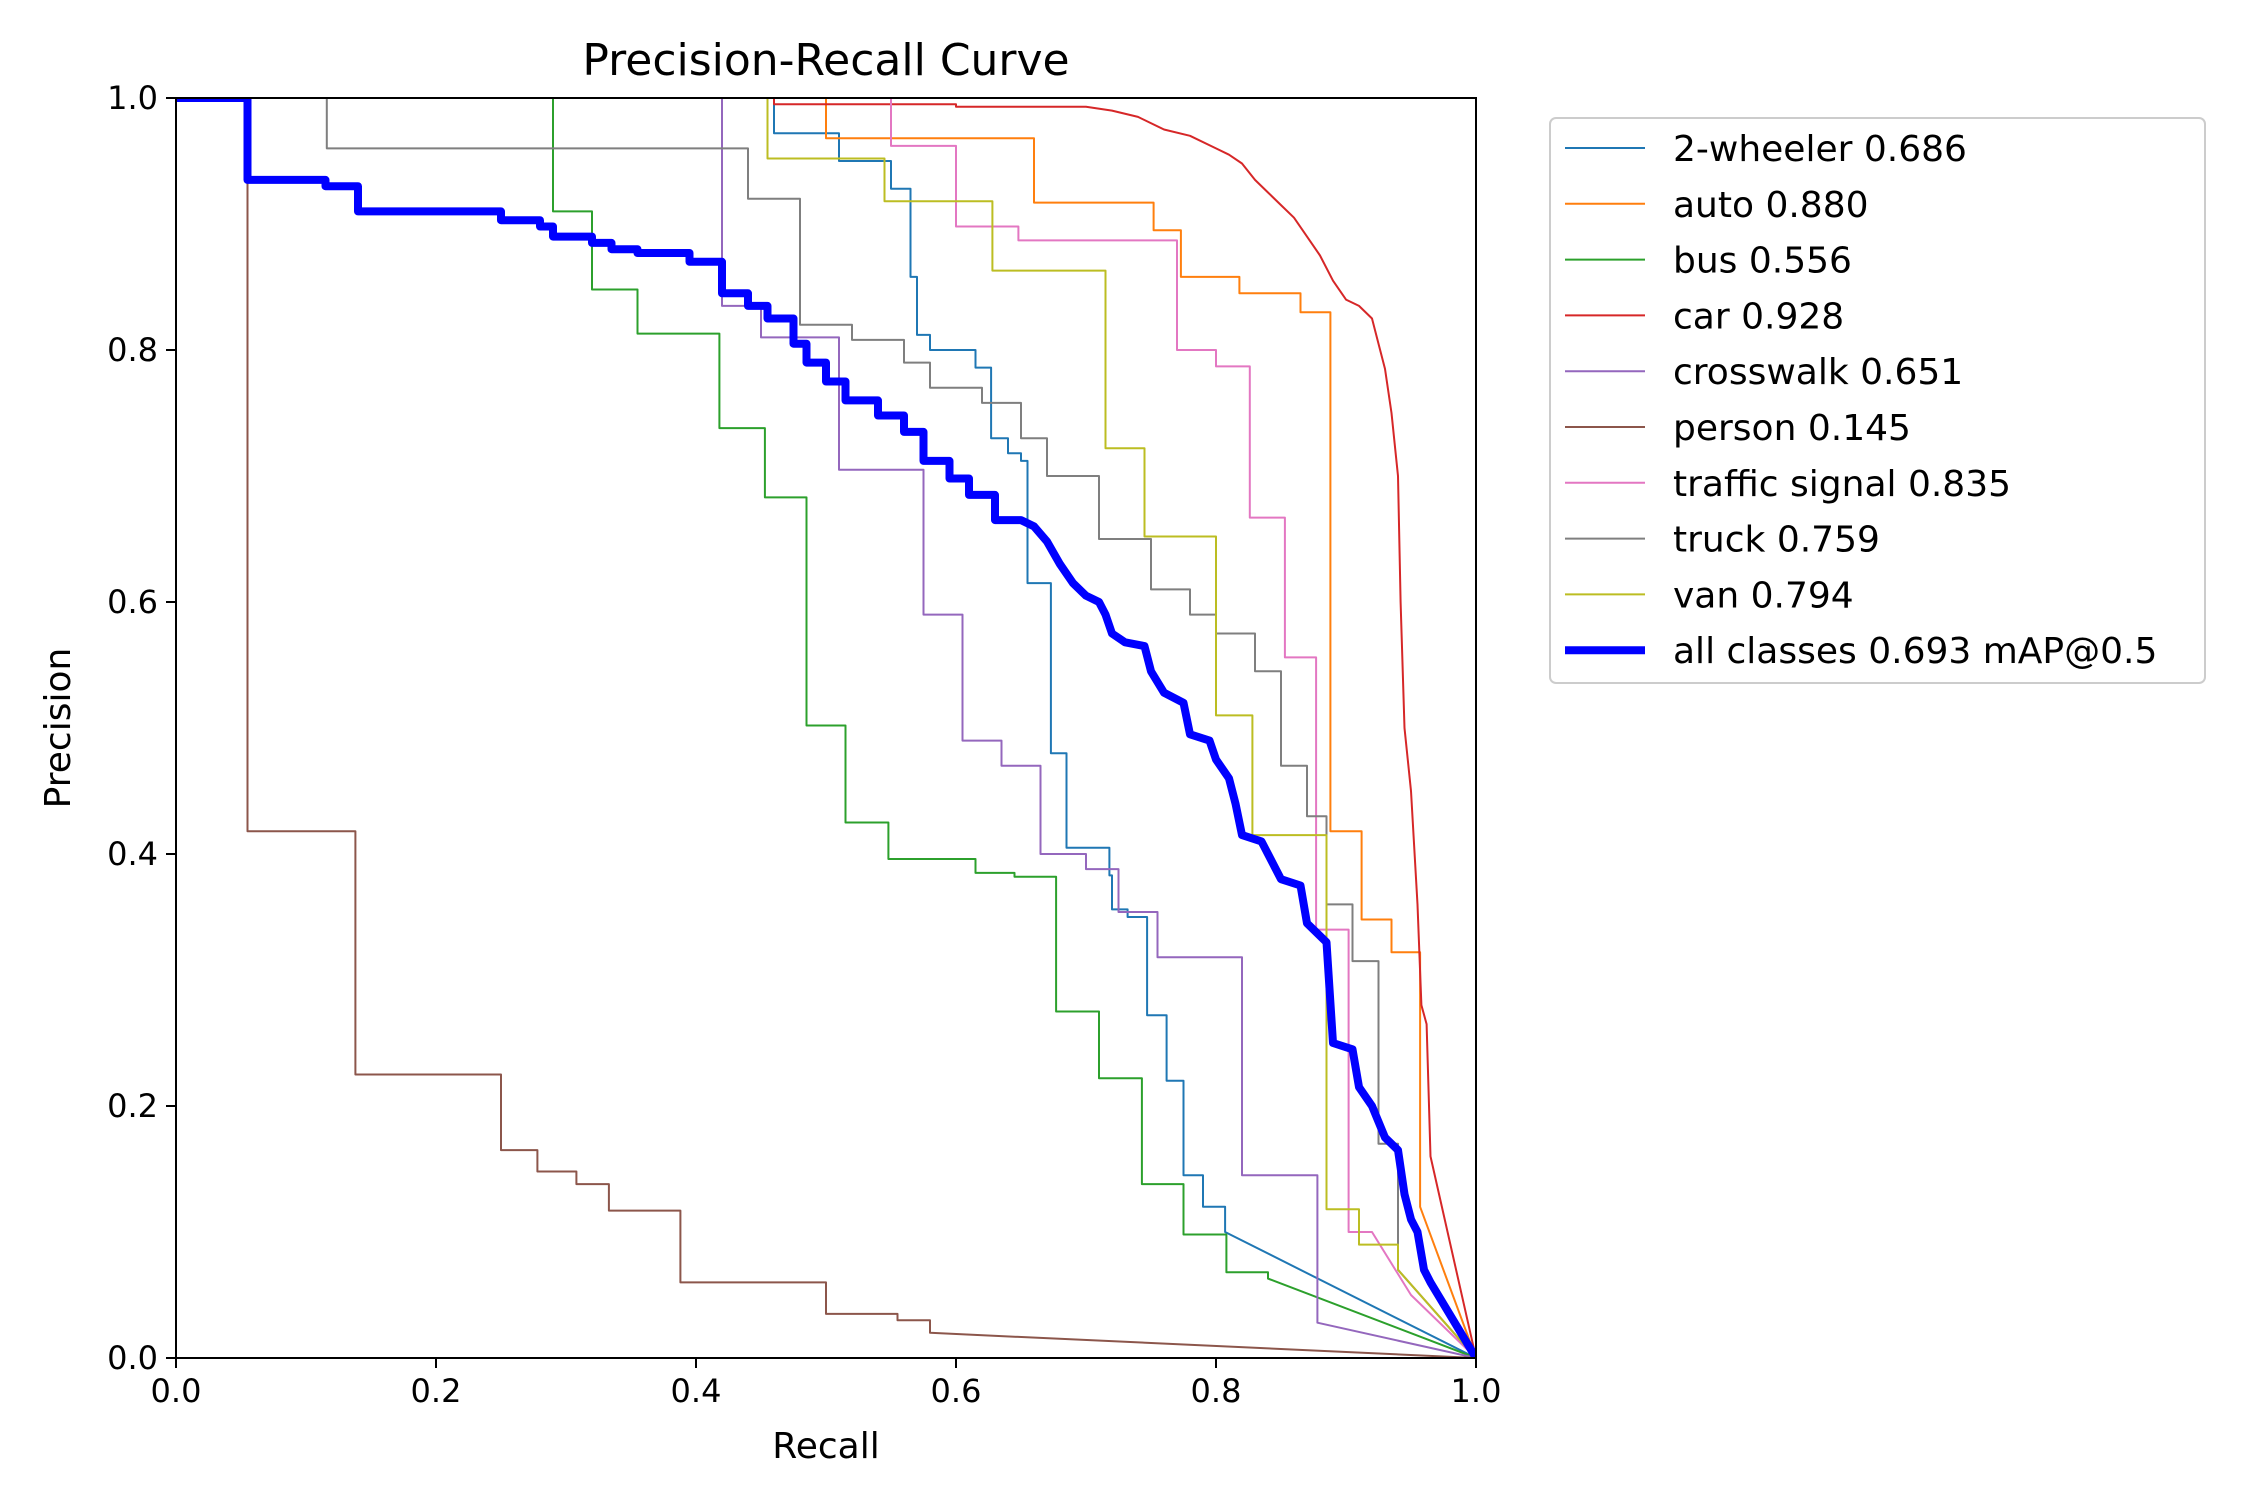 The image size is (2250, 1500). What do you see at coordinates (1771, 205) in the screenshot?
I see `legend-label-auto: auto 0.880` at bounding box center [1771, 205].